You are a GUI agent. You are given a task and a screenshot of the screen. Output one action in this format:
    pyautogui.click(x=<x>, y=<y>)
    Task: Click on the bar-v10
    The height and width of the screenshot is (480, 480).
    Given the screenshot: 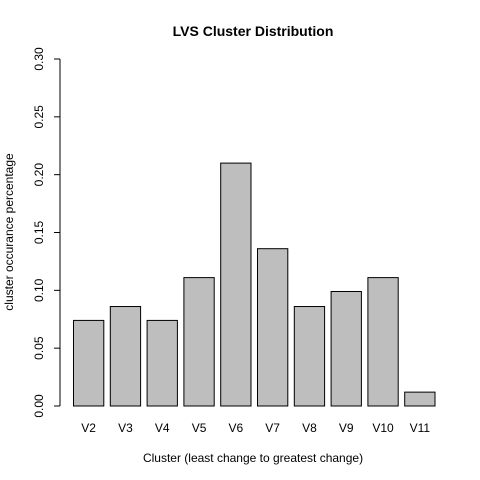 What is the action you would take?
    pyautogui.click(x=383, y=342)
    